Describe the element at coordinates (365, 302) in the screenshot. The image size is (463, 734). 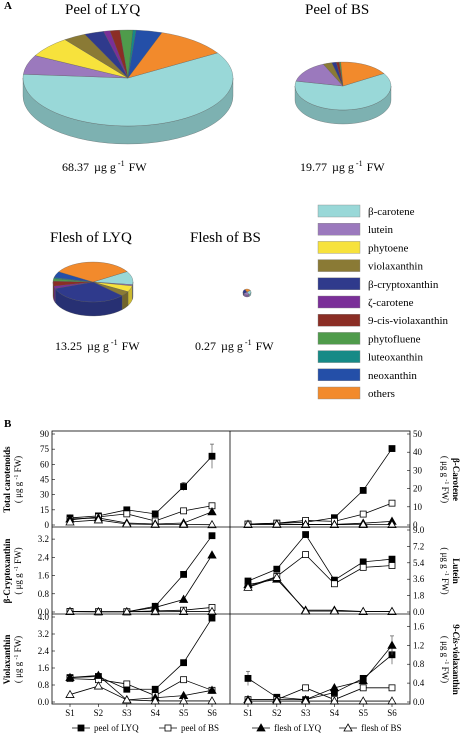
I see `legend-item: ζ-carotene` at that location.